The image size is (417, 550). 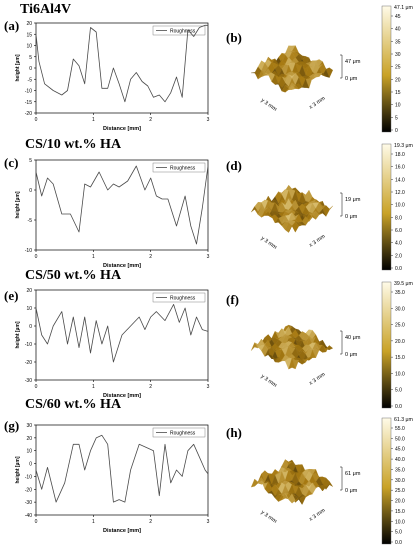 What do you see at coordinates (403, 8) in the screenshot?
I see `colorbar-max-label: 47.1 μm` at bounding box center [403, 8].